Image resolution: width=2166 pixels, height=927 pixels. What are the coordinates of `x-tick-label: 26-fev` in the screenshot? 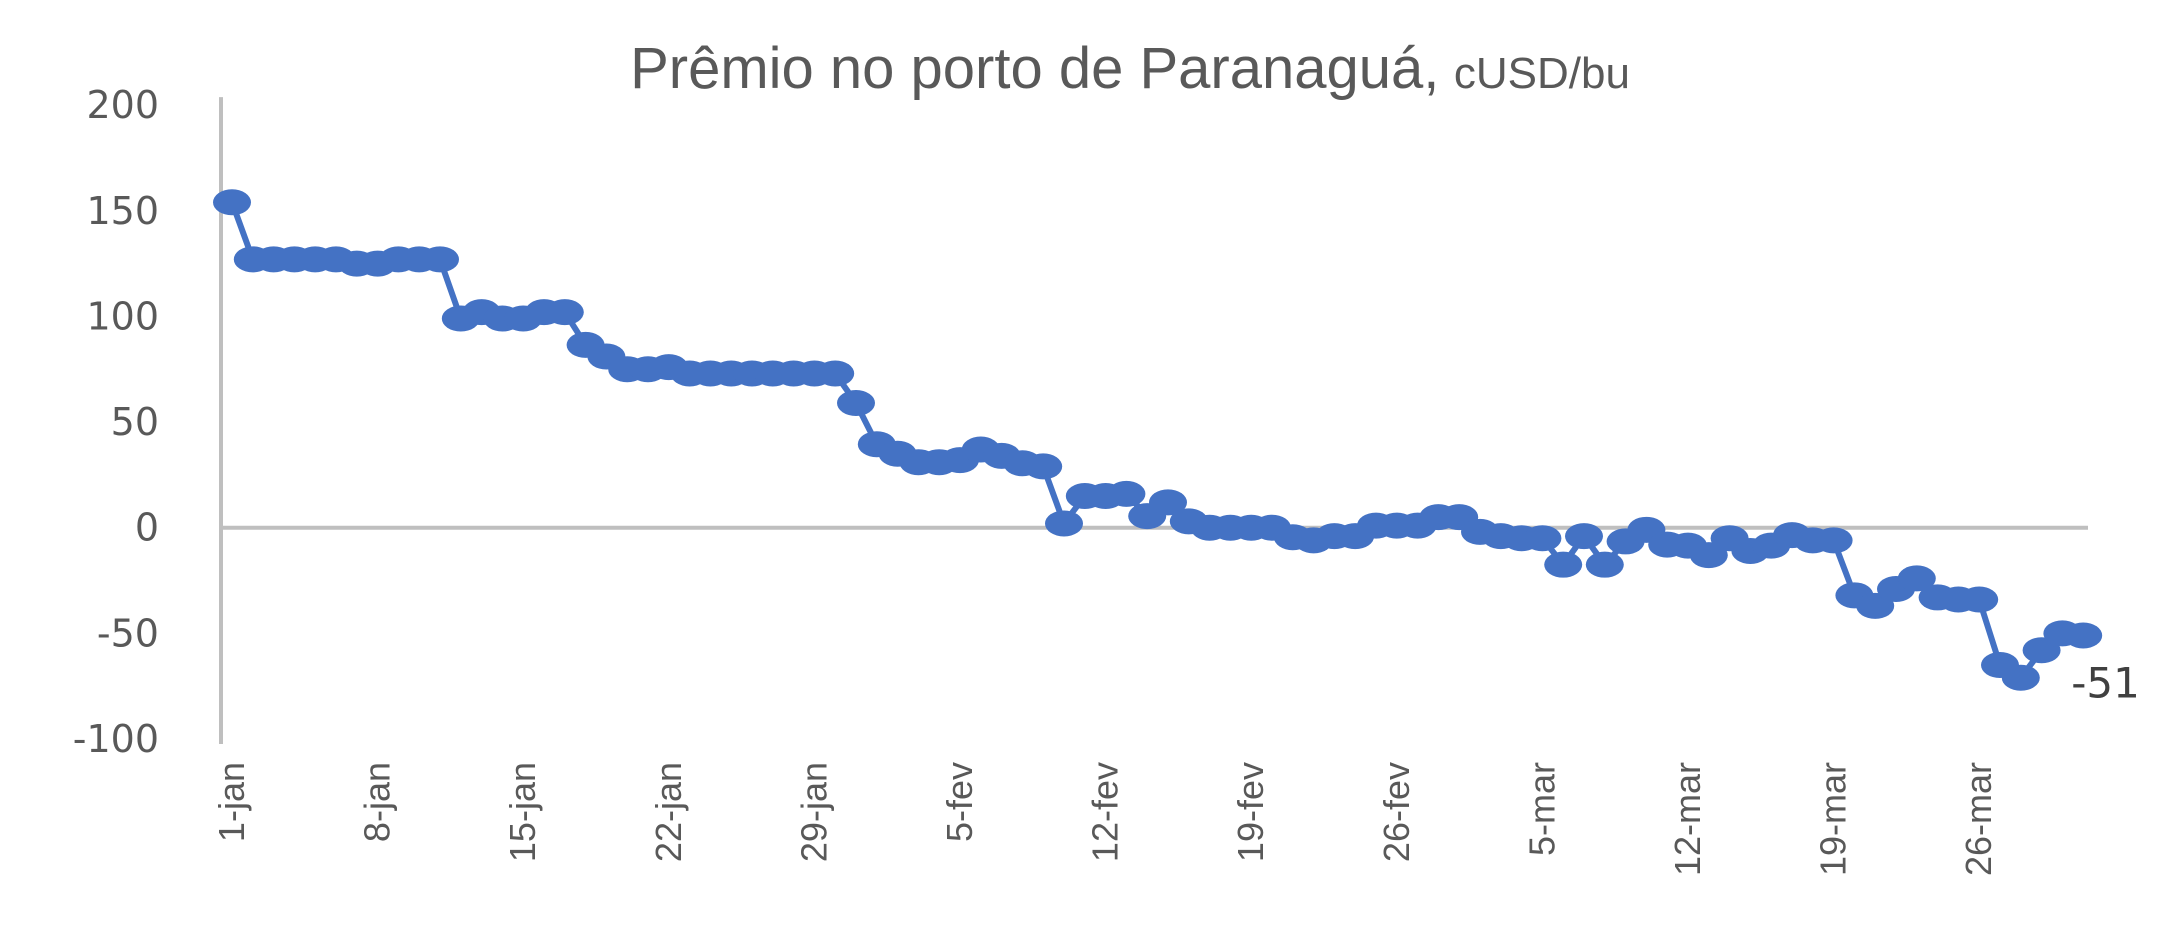 It's located at (1396, 812).